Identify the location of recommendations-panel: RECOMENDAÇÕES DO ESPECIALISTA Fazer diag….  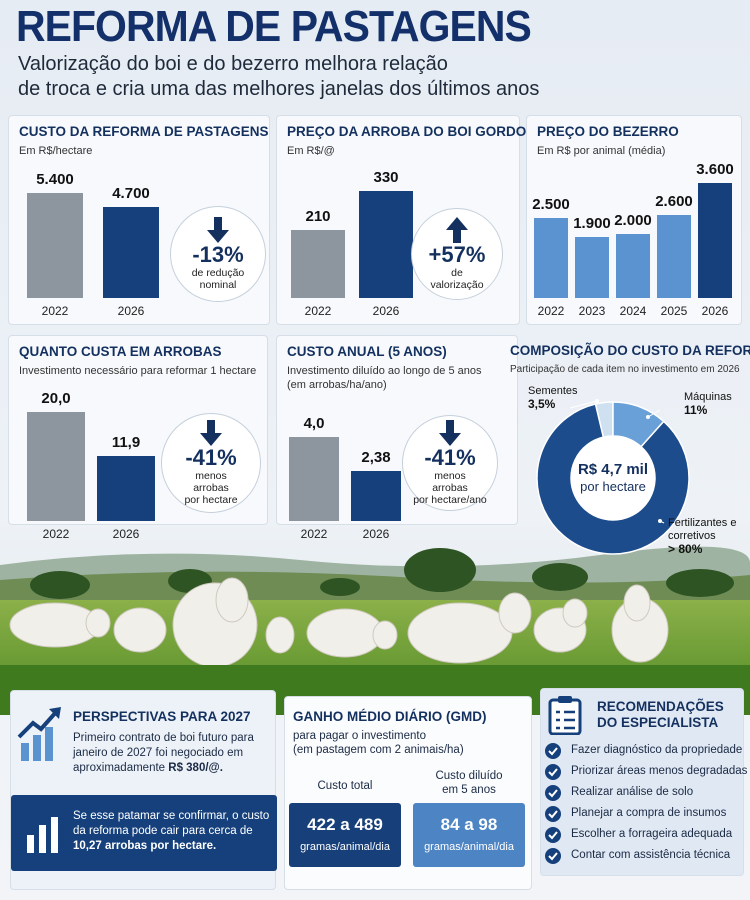
(644, 782).